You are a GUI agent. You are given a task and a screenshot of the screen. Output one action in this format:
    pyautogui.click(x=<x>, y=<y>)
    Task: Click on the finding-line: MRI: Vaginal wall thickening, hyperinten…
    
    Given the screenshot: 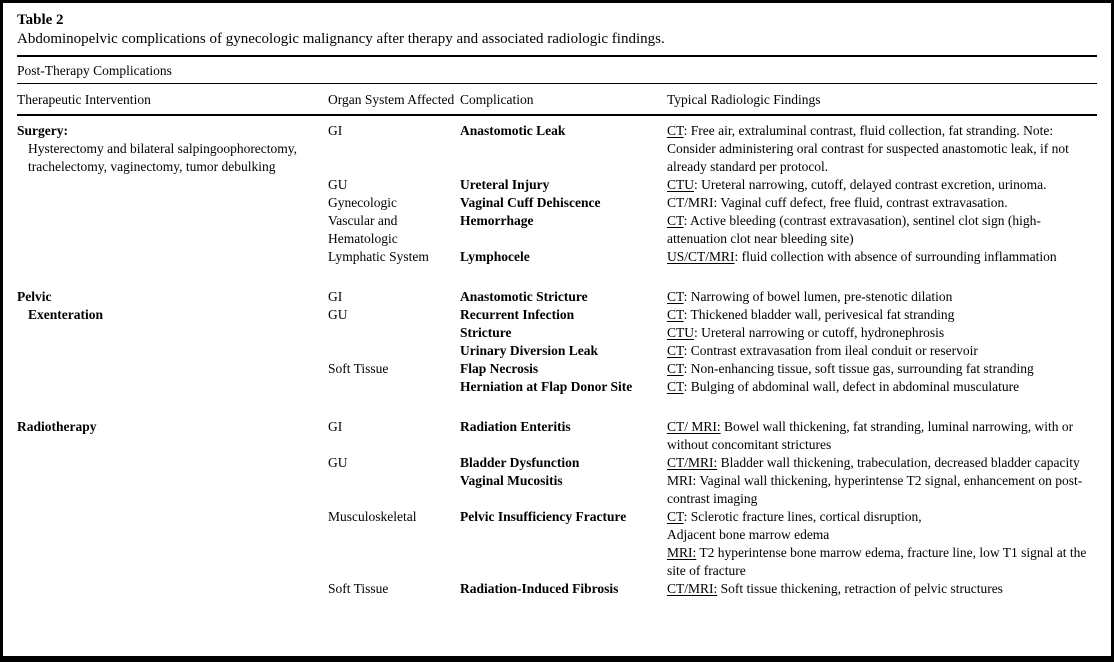 What is the action you would take?
    pyautogui.click(x=875, y=489)
    